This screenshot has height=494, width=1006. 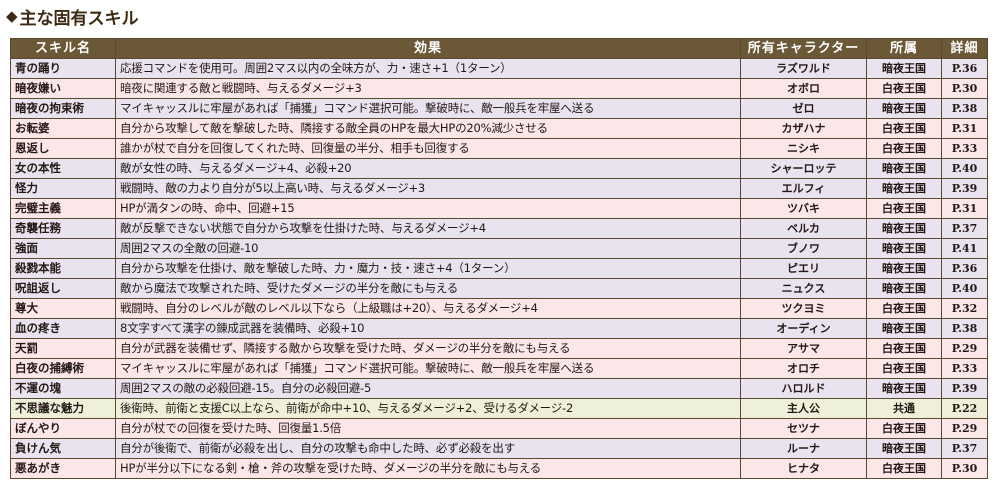 What do you see at coordinates (965, 389) in the screenshot?
I see `page-ref-cell: P.39` at bounding box center [965, 389].